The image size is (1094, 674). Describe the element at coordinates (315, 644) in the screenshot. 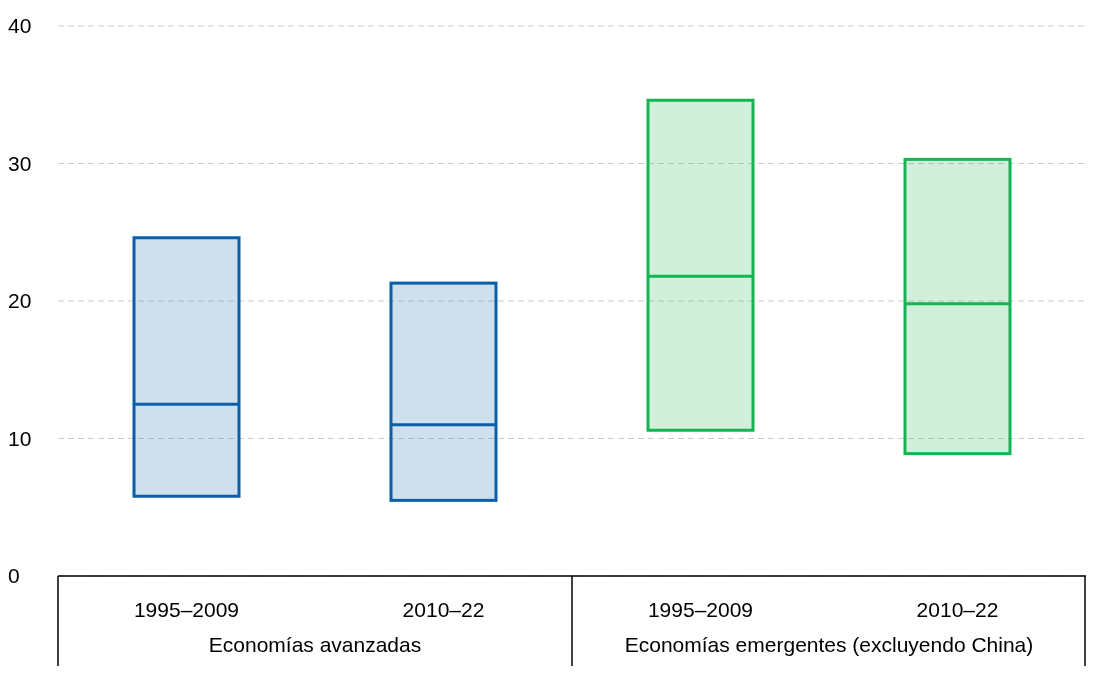

I see `text: Economías avanzadas` at that location.